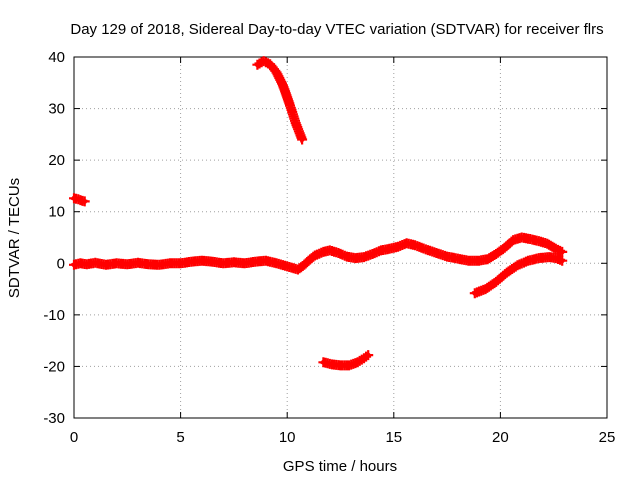 The image size is (640, 480). Describe the element at coordinates (56, 160) in the screenshot. I see `y-tick-label: 20` at that location.